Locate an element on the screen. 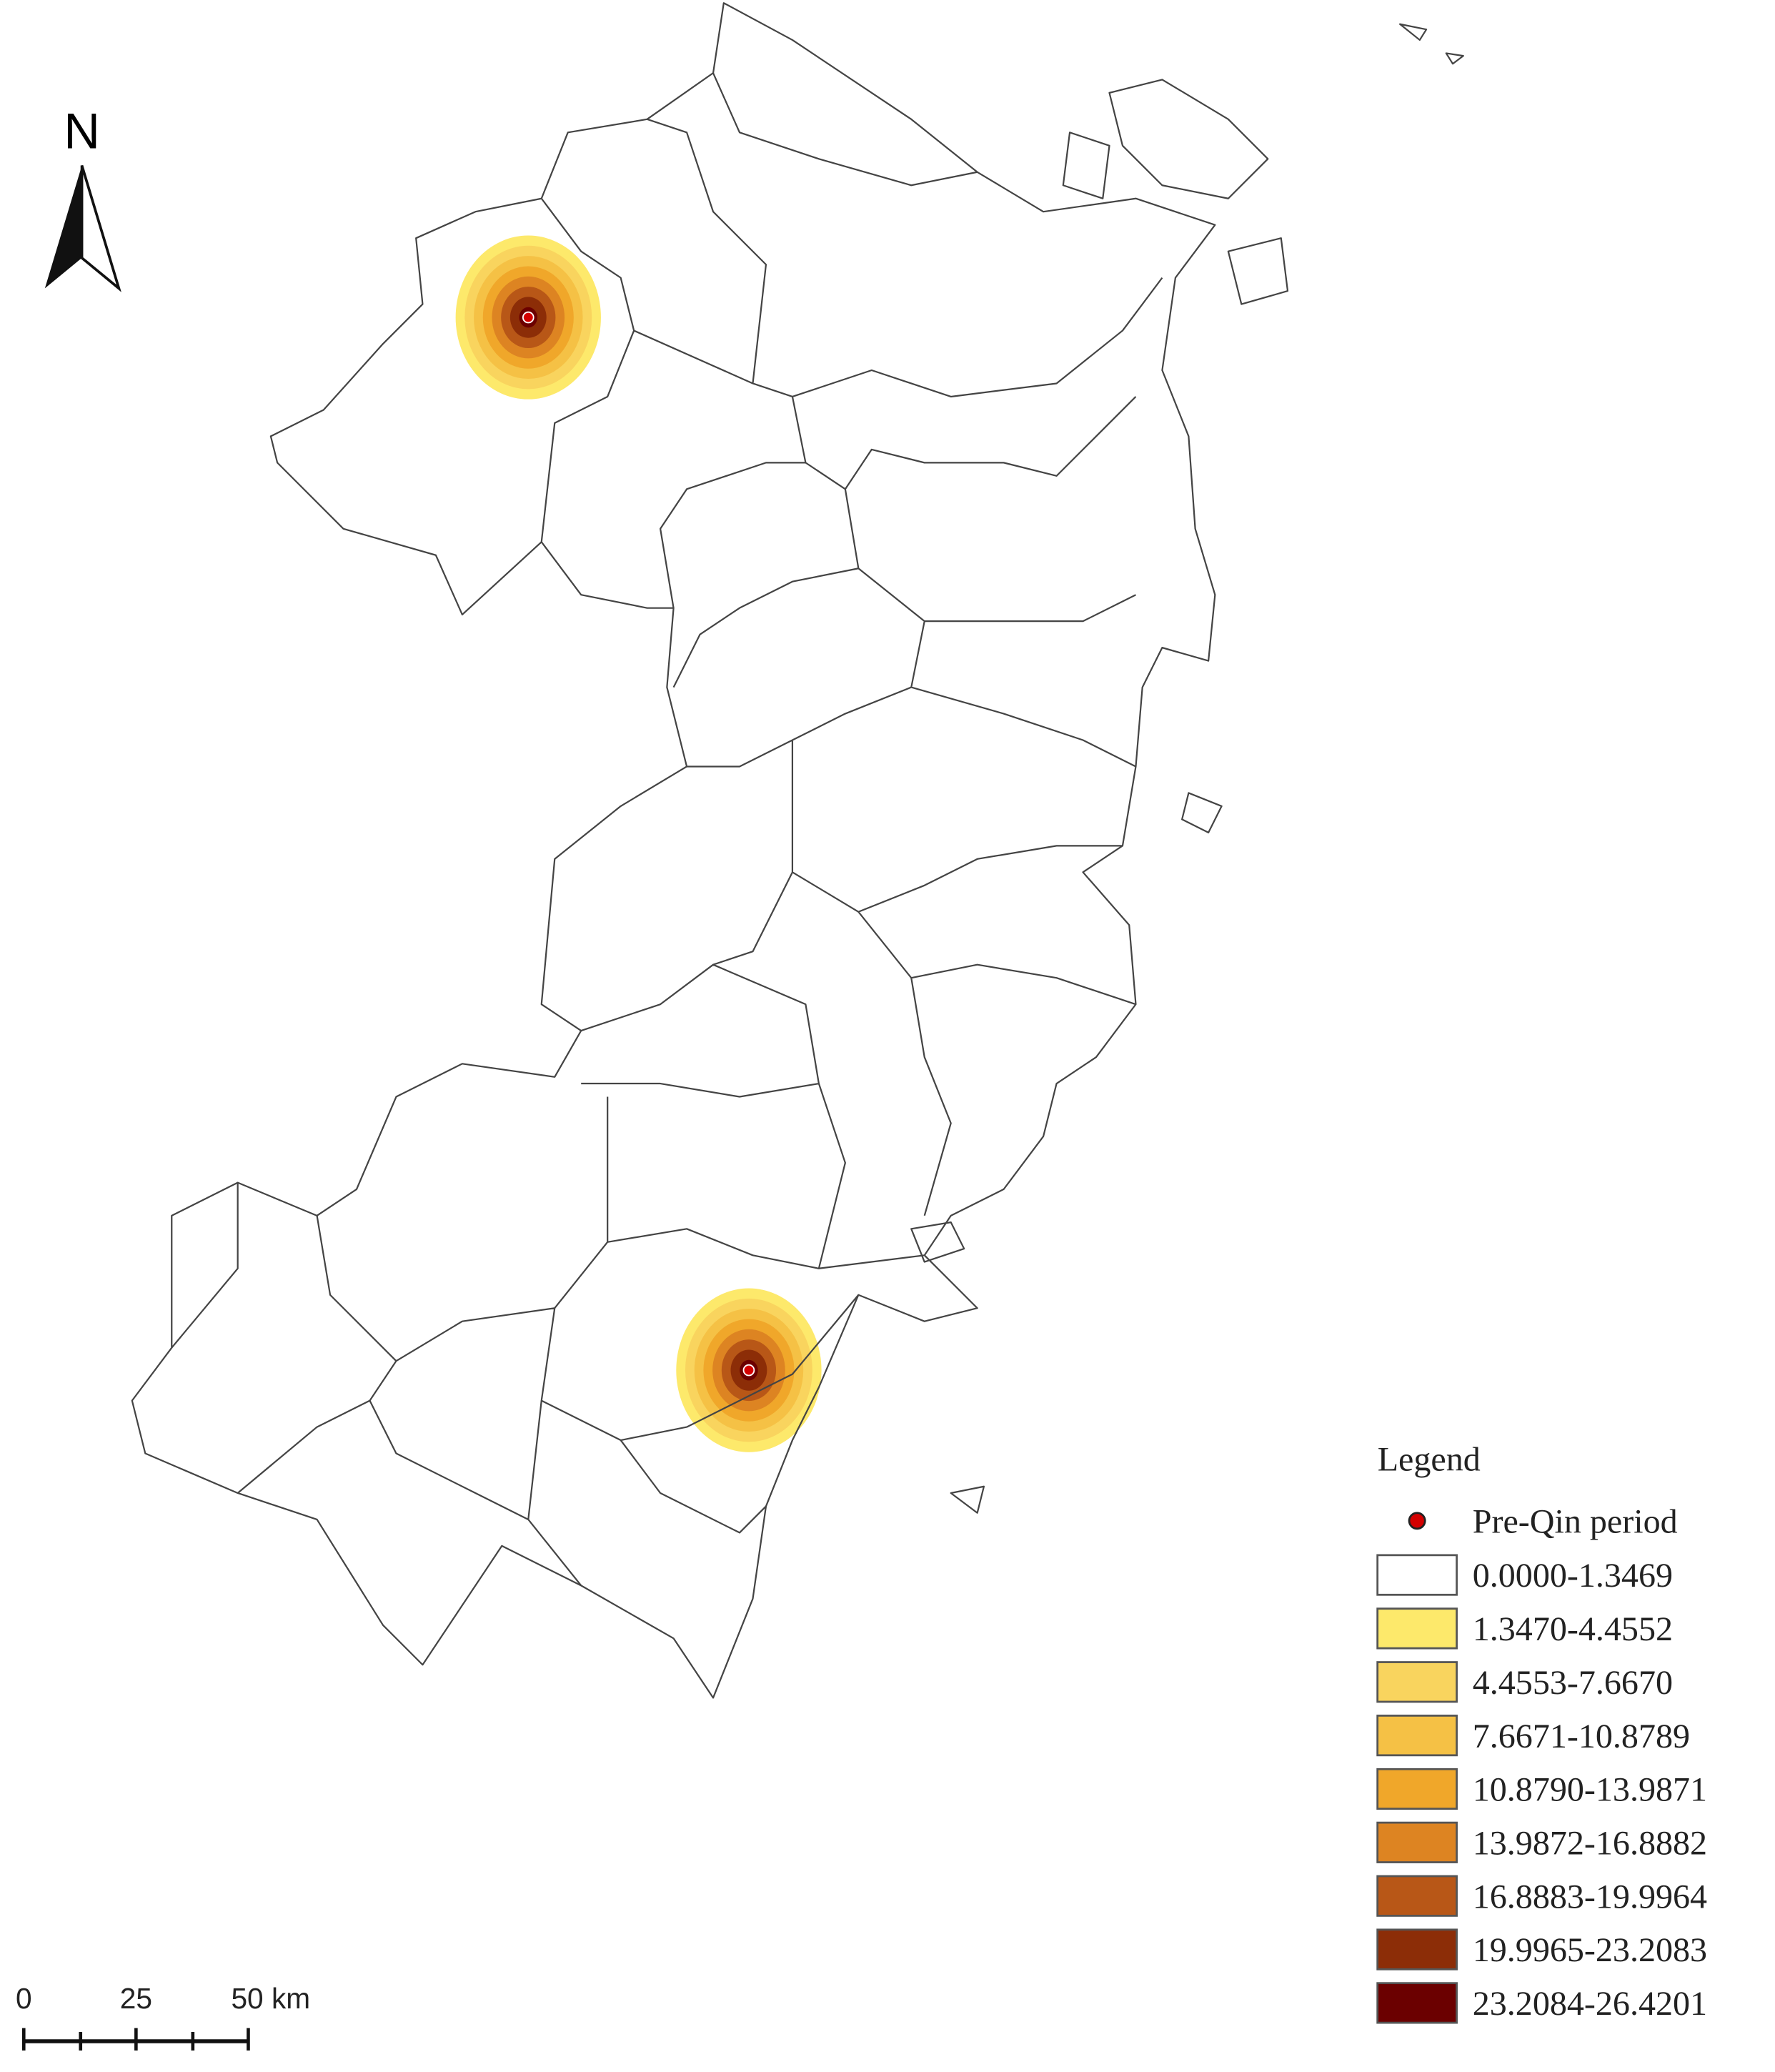 The image size is (1775, 2072). legend-label: 10.8790-13.9871 is located at coordinates (1590, 1790).